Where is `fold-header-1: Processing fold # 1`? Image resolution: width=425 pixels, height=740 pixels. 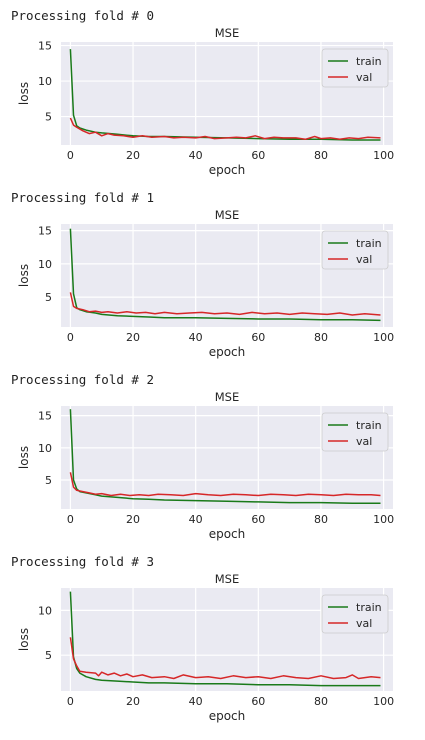
fold-header-1: Processing fold # 1 is located at coordinates (82, 197).